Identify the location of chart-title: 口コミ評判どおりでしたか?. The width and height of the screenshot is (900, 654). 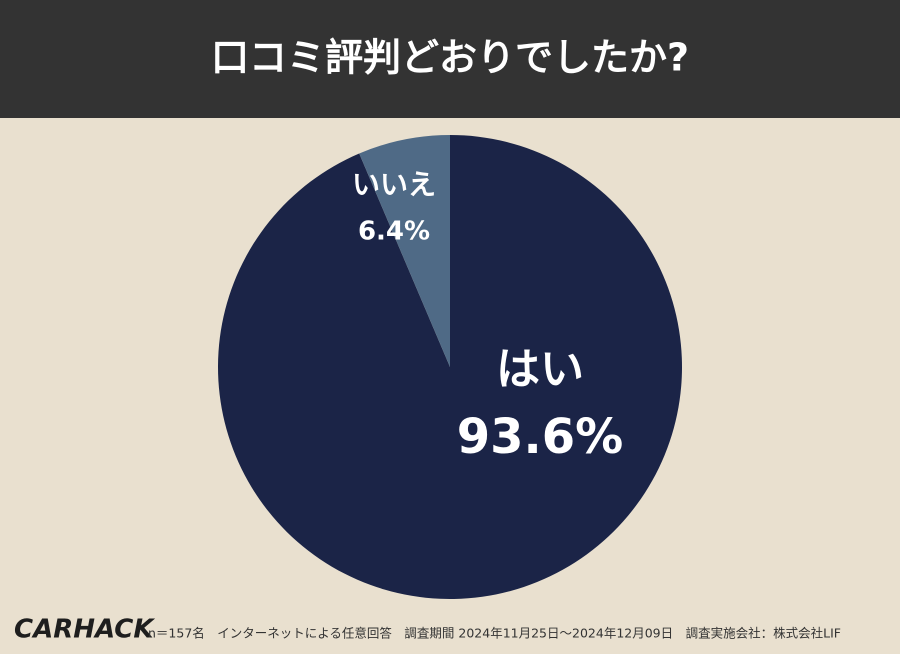
(450, 58).